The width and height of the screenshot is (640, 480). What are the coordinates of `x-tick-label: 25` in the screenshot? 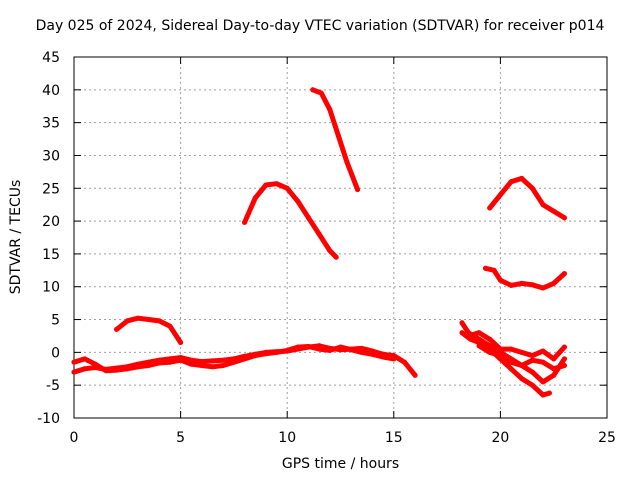 It's located at (607, 438).